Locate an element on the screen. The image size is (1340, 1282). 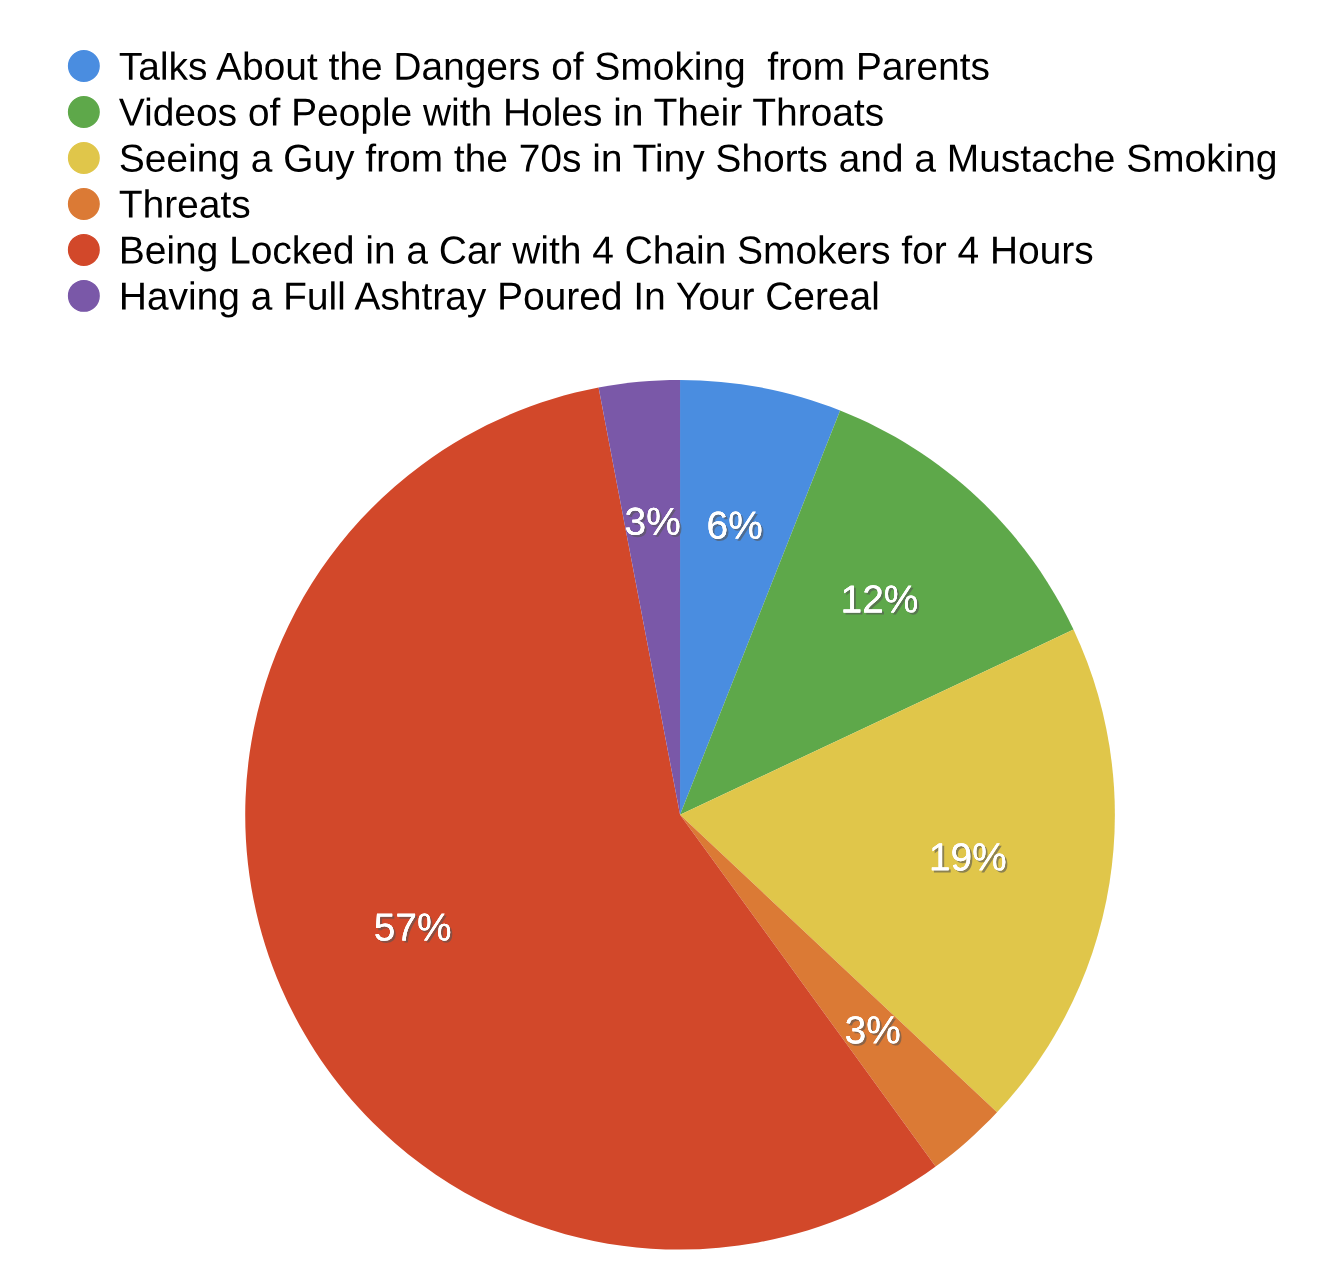
legend-label: Videos of People with Holes in Their Throats is located at coordinates (501, 115).